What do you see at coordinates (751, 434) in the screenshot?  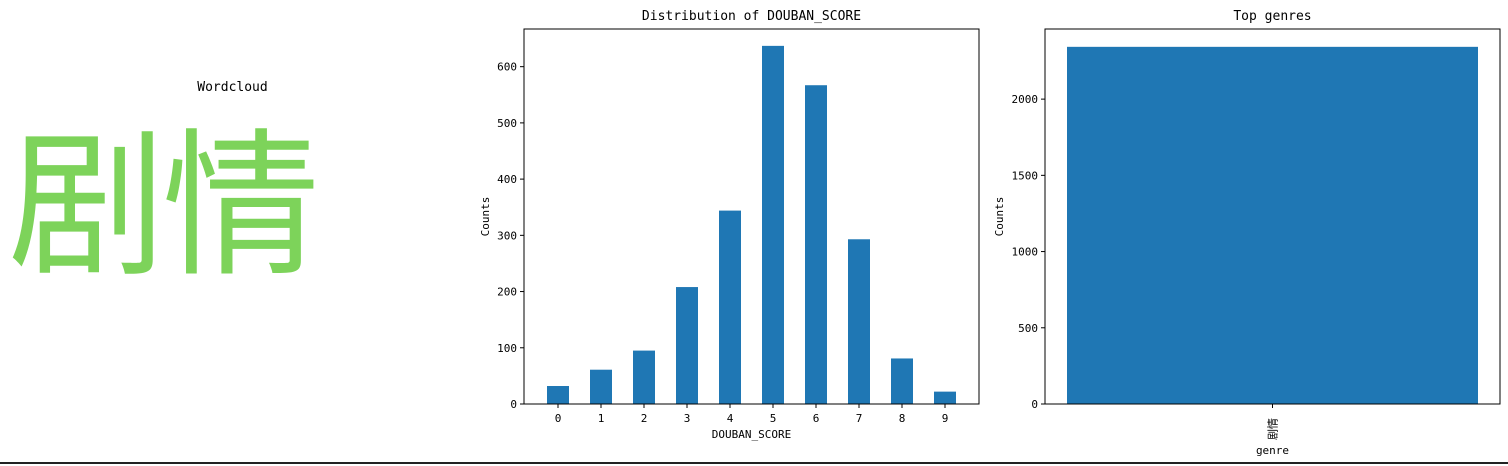 I see `x-axis-label: DOUBAN_SCORE` at bounding box center [751, 434].